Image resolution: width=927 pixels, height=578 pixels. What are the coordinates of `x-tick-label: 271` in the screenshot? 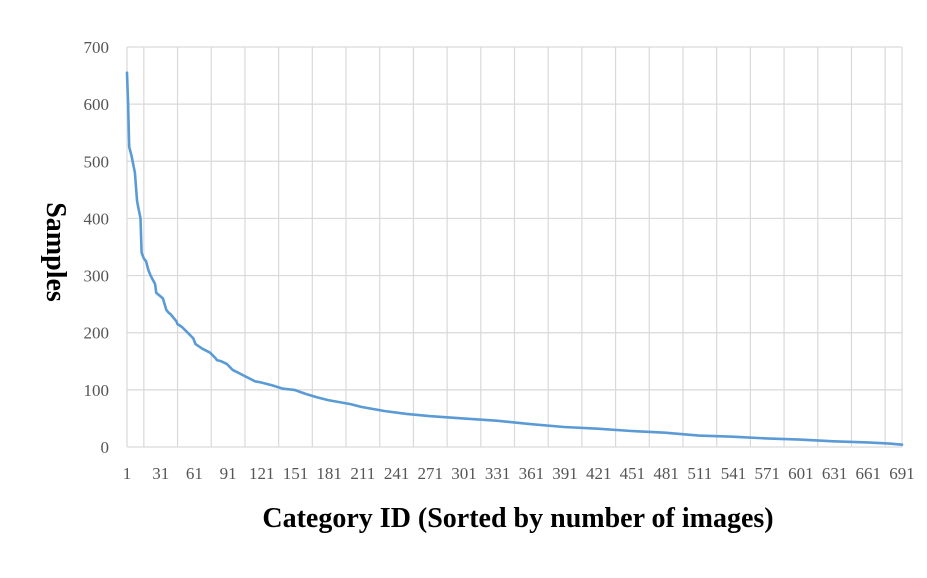 It's located at (431, 473).